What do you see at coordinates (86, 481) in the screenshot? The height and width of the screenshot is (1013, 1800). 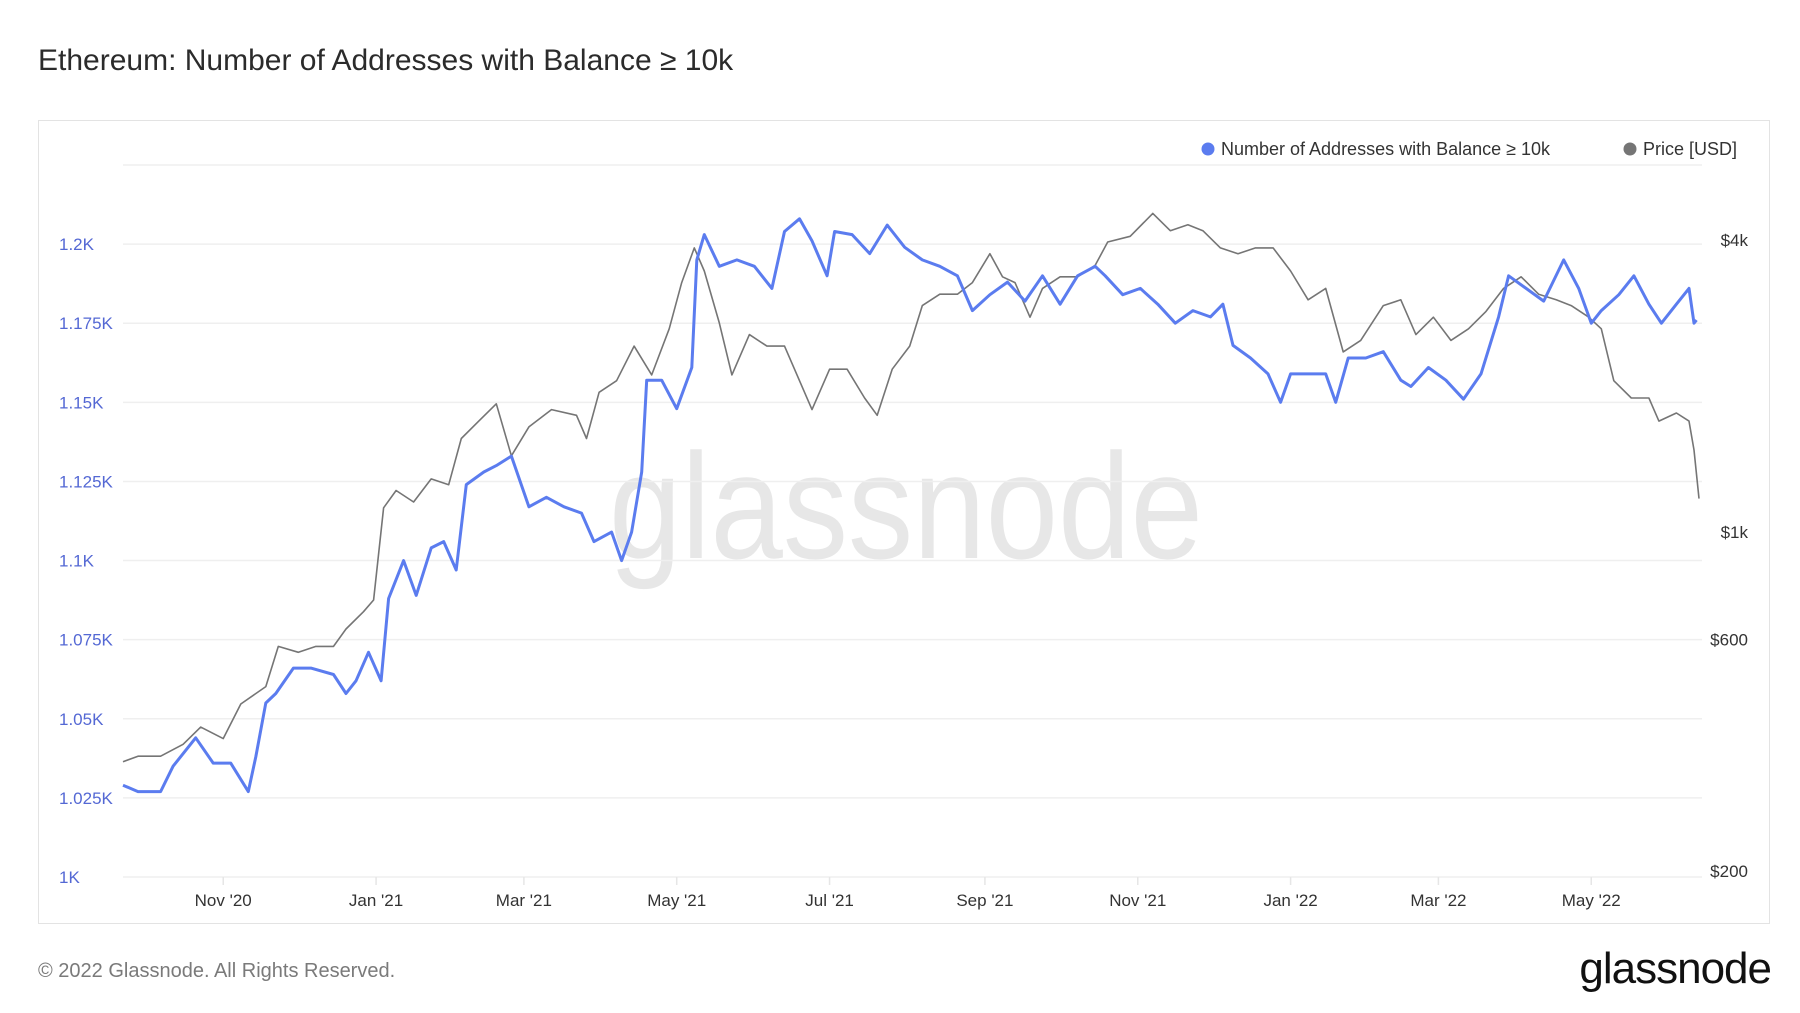 I see `y-left-tick-label: 1.125K` at bounding box center [86, 481].